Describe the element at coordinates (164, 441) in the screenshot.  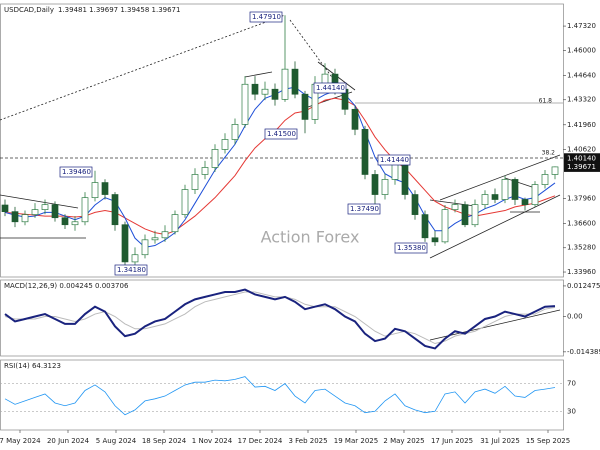
I see `x-tick-label: 18 Sep 2024` at that location.